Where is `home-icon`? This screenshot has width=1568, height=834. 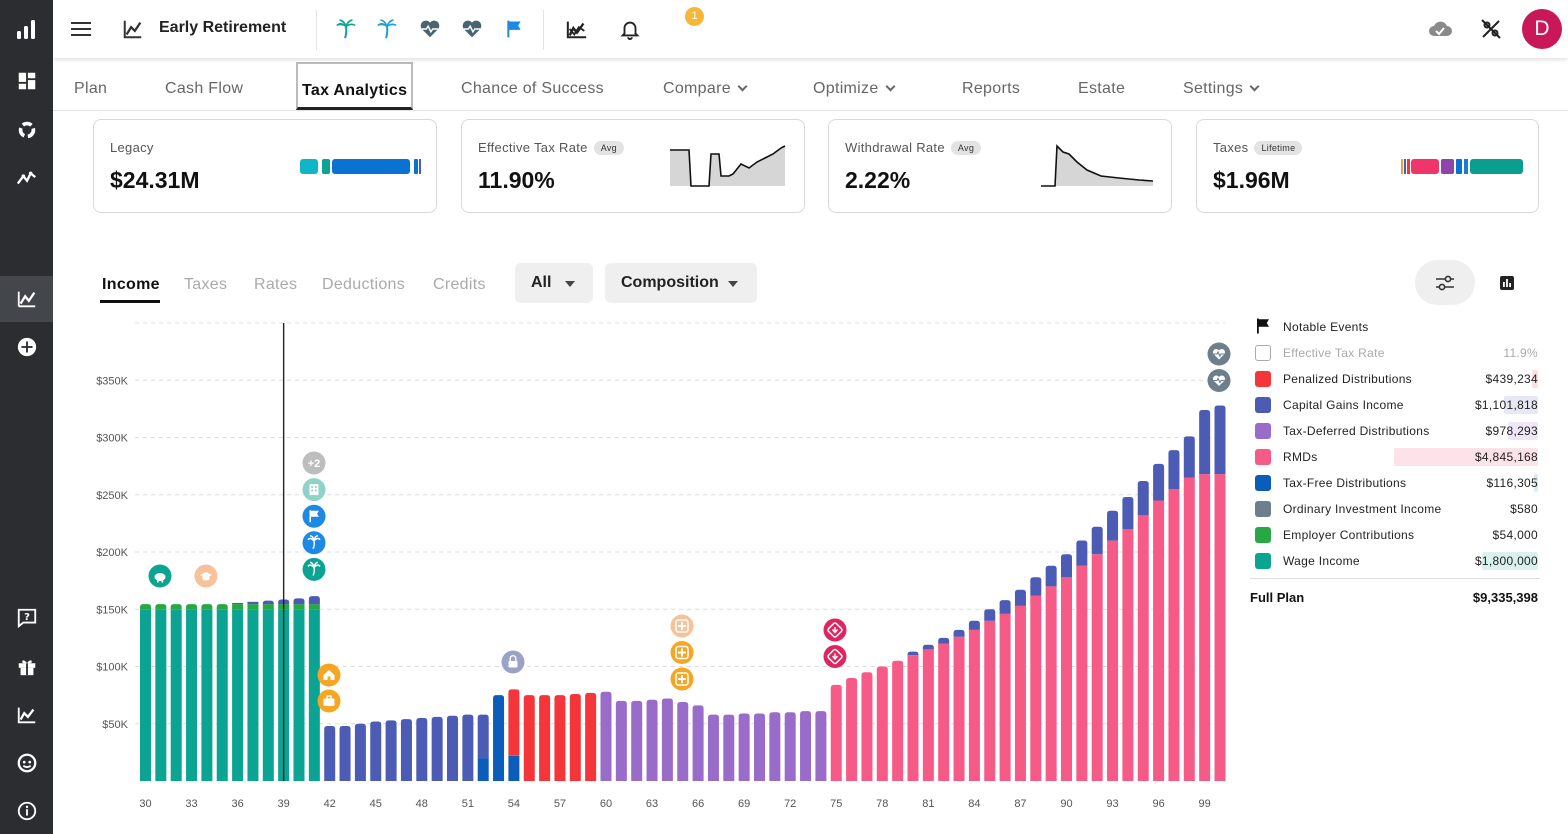 home-icon is located at coordinates (329, 675).